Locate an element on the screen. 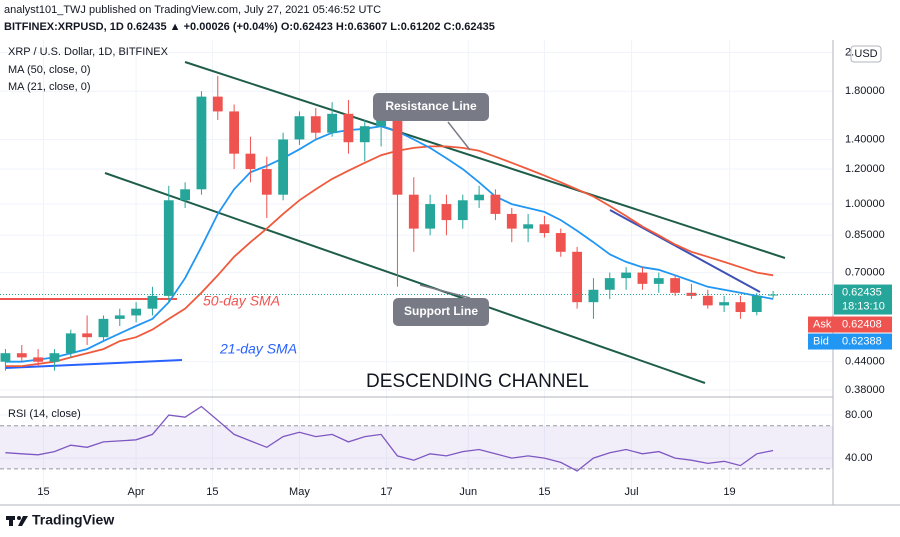 The height and width of the screenshot is (537, 900). rsi-tick-label: 80.00 is located at coordinates (859, 415).